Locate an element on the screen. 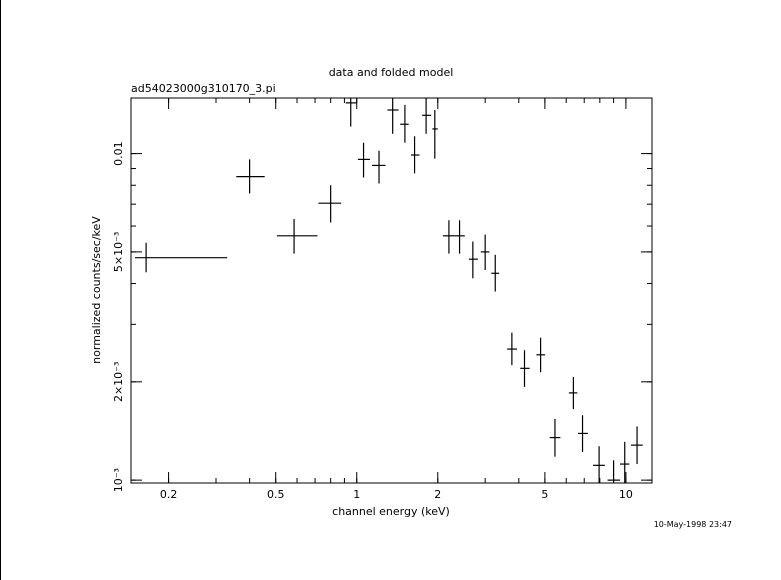 This screenshot has height=580, width=781. x-tick-label: 5 is located at coordinates (544, 494).